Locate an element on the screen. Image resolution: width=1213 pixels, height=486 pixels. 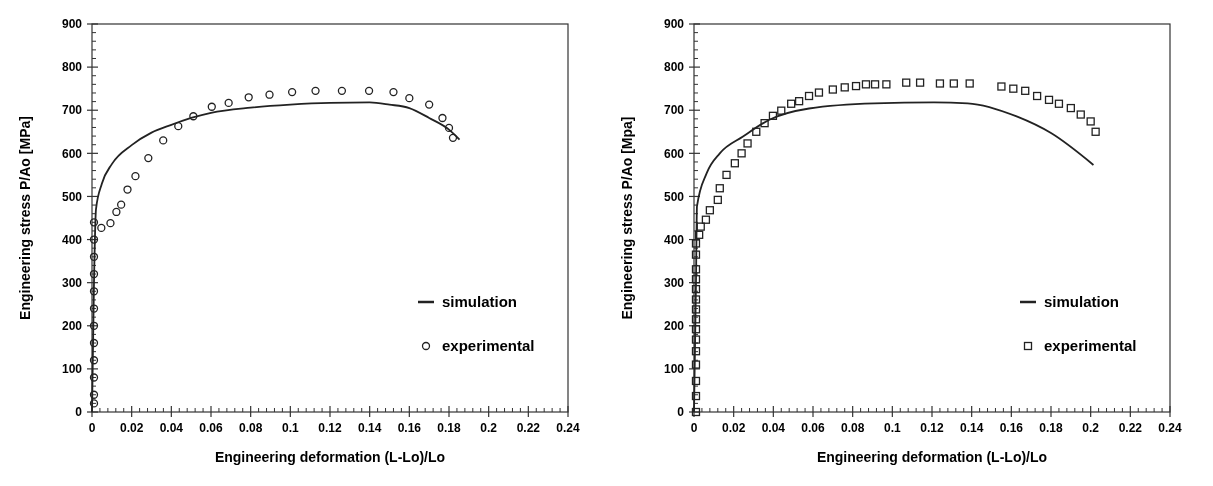
legend-label: experimental is located at coordinates (488, 346).